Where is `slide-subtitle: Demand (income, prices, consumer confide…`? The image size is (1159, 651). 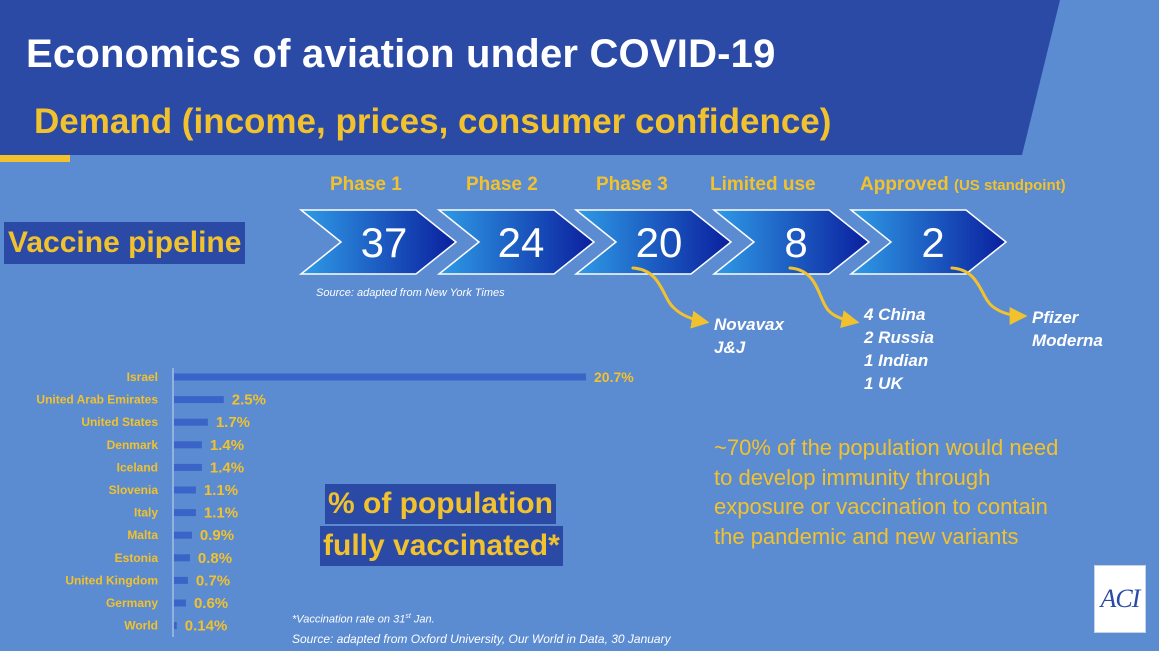
slide-subtitle: Demand (income, prices, consumer confide… is located at coordinates (433, 121).